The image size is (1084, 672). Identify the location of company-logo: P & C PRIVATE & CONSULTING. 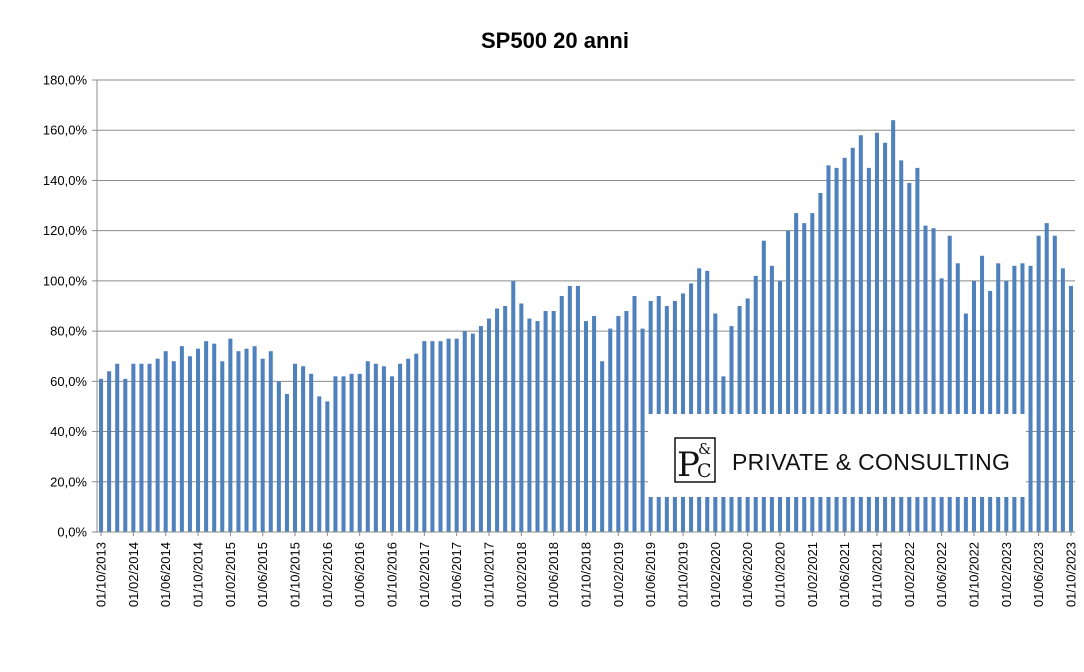
(837, 455).